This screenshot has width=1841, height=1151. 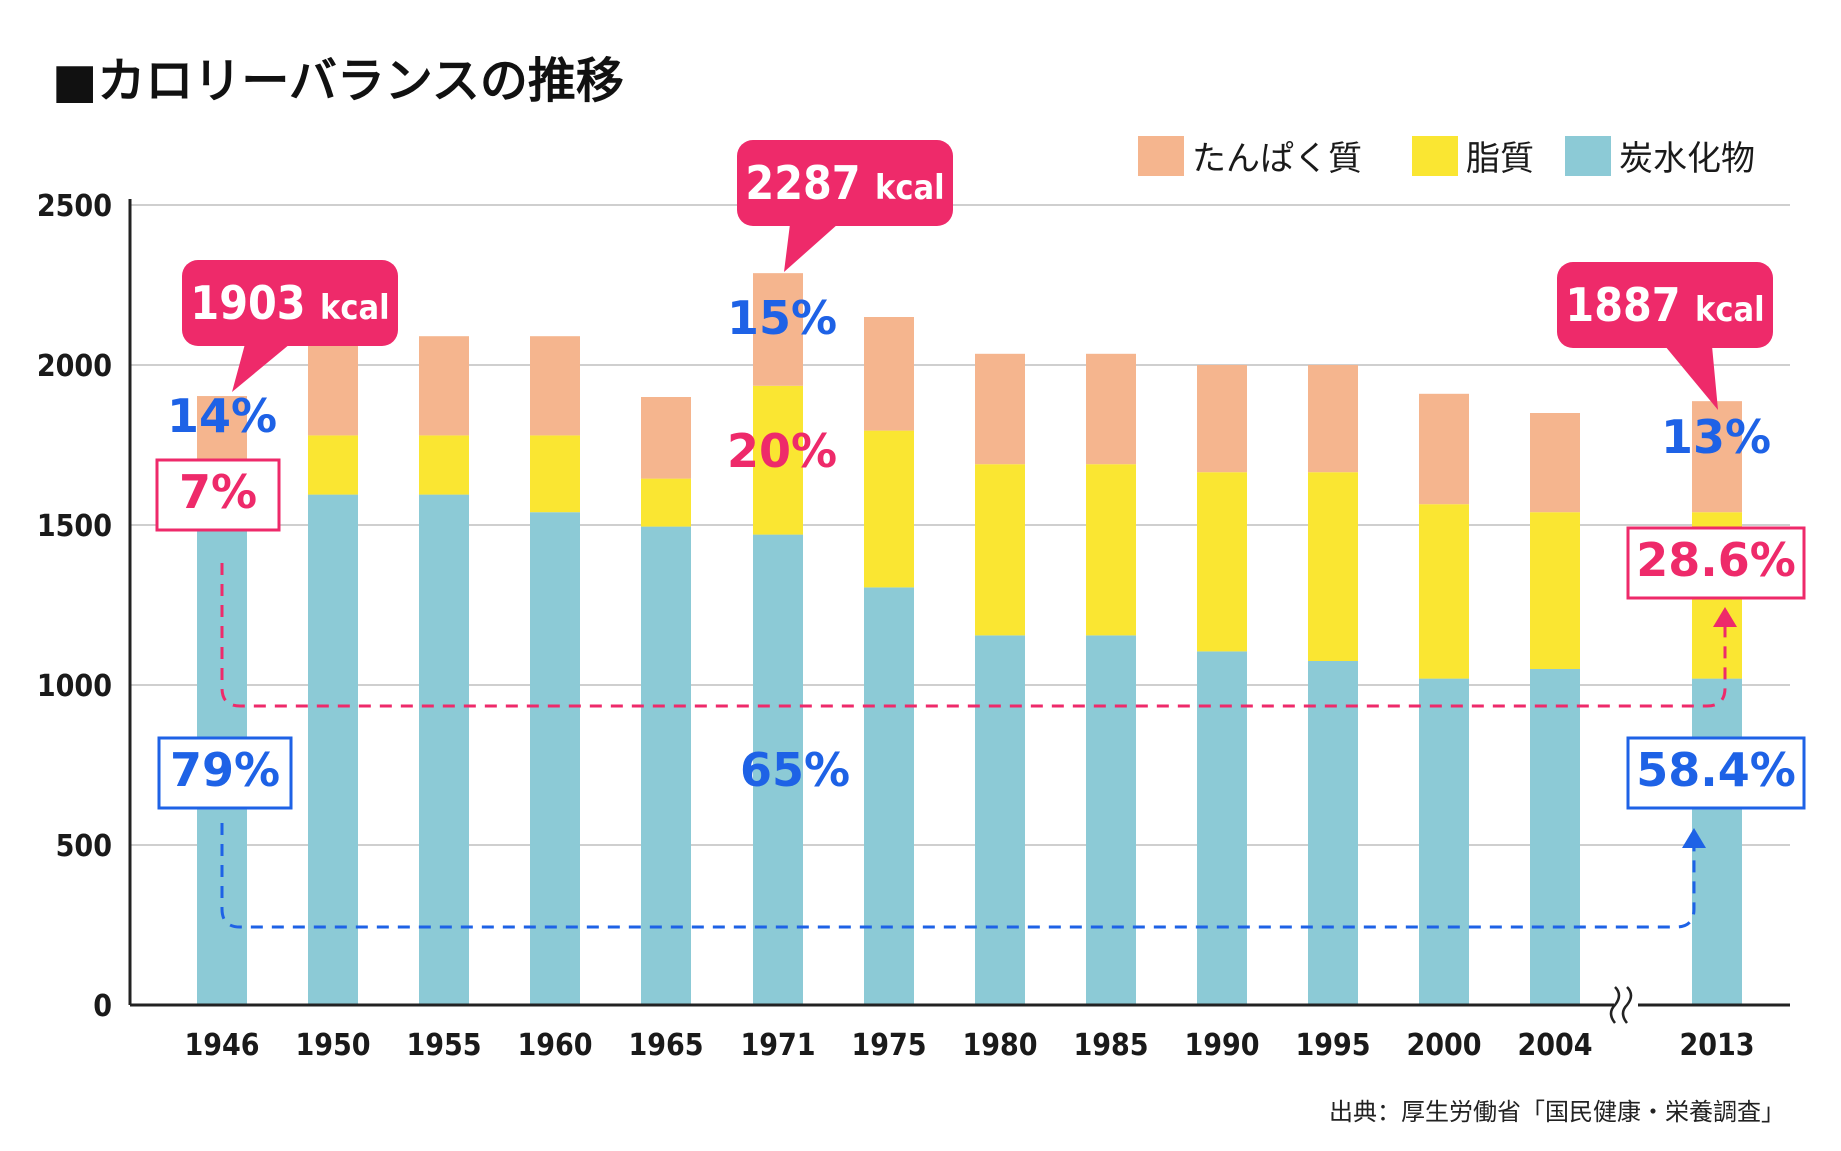 What do you see at coordinates (1716, 560) in the screenshot?
I see `percent-label: 28.6%` at bounding box center [1716, 560].